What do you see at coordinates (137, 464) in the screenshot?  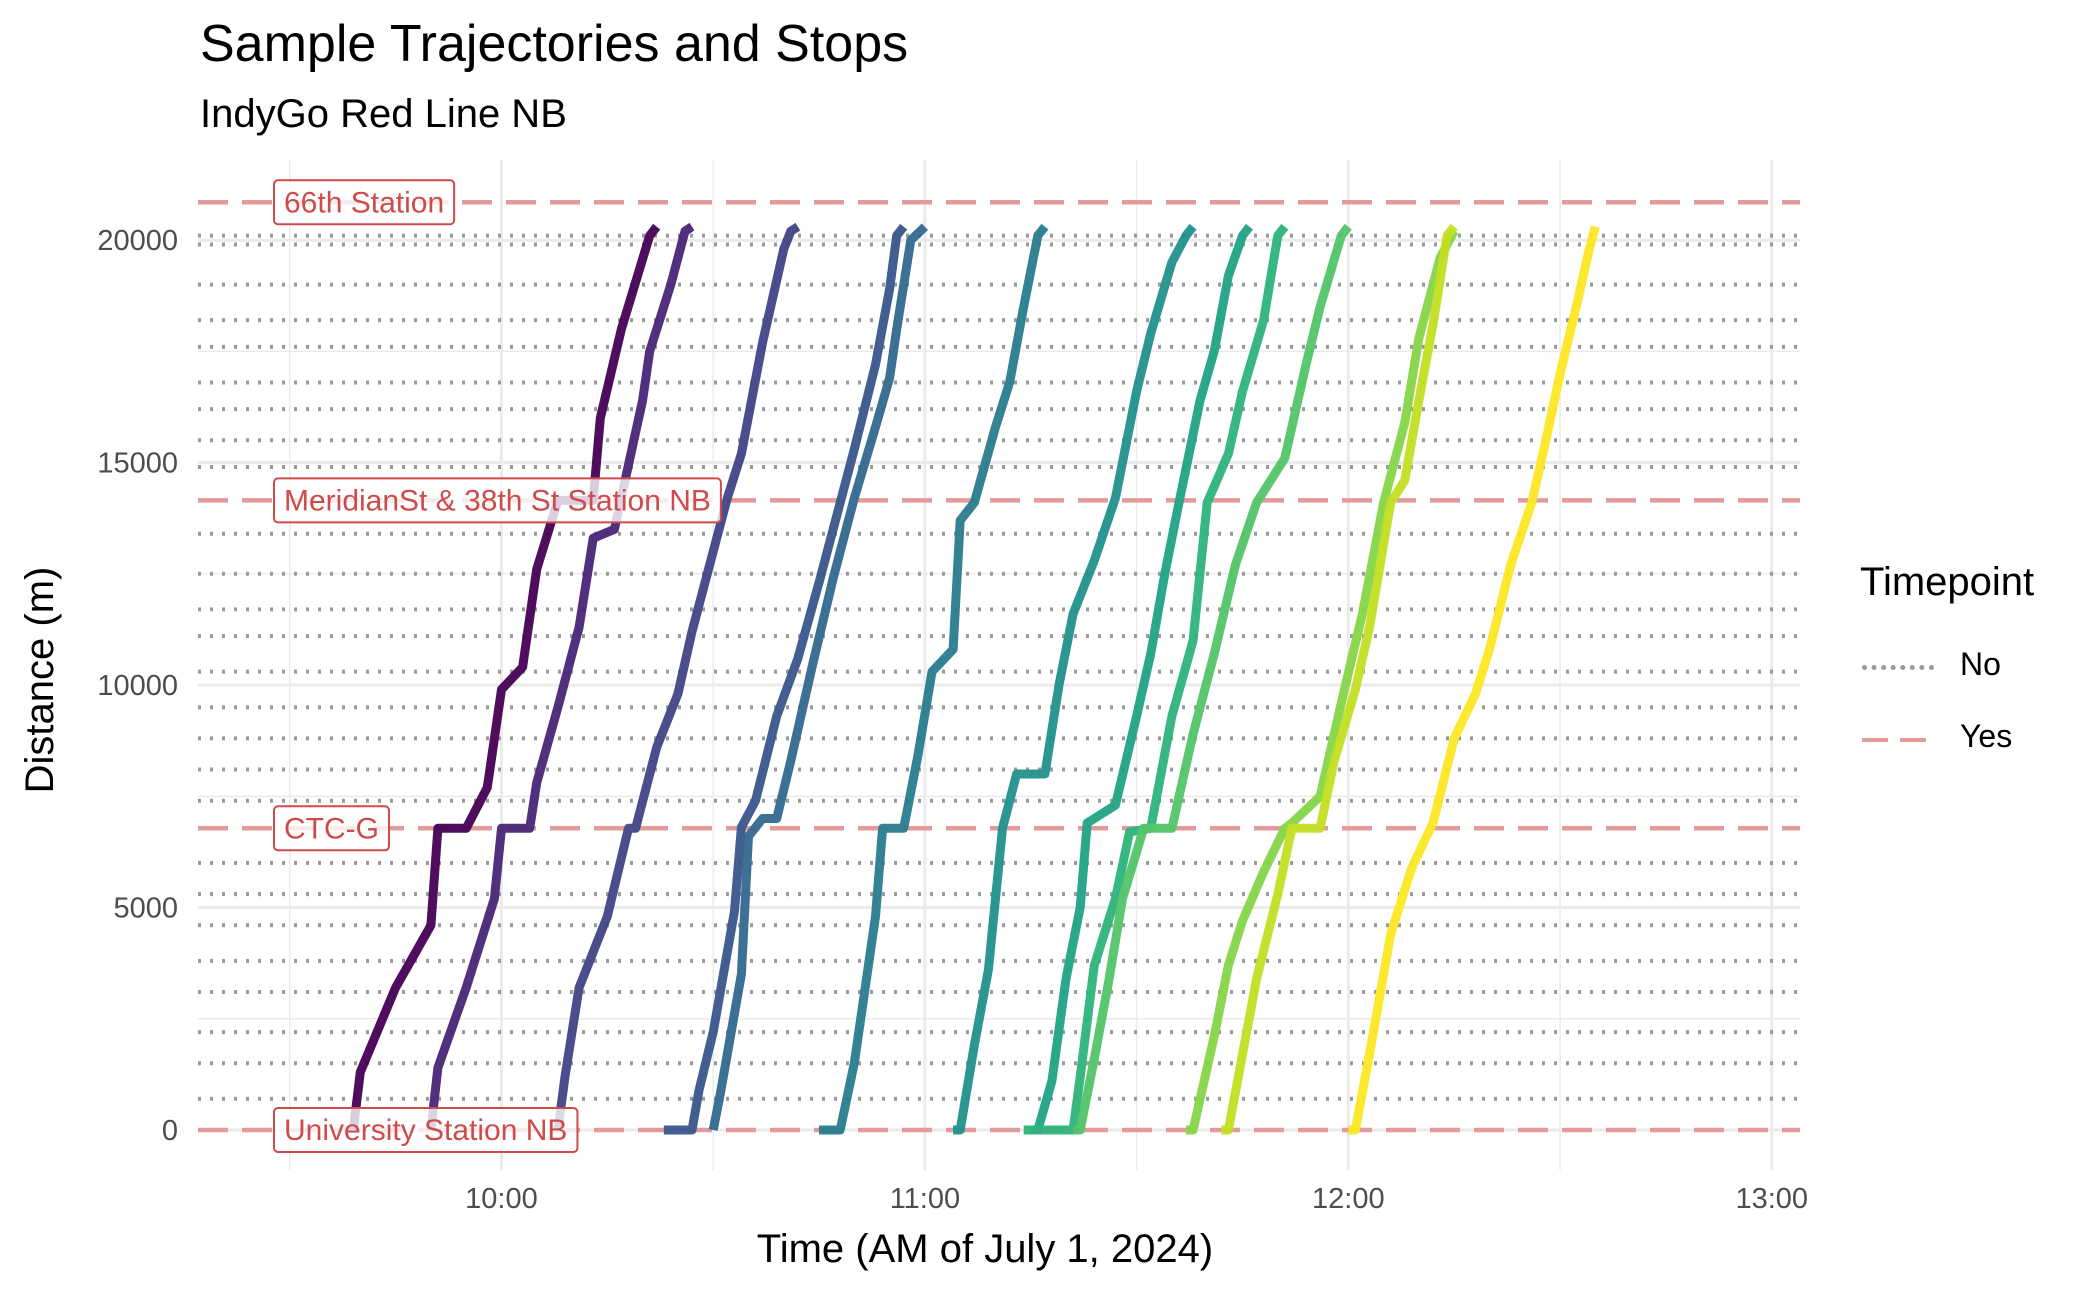 I see `y-tick-label: 15000` at bounding box center [137, 464].